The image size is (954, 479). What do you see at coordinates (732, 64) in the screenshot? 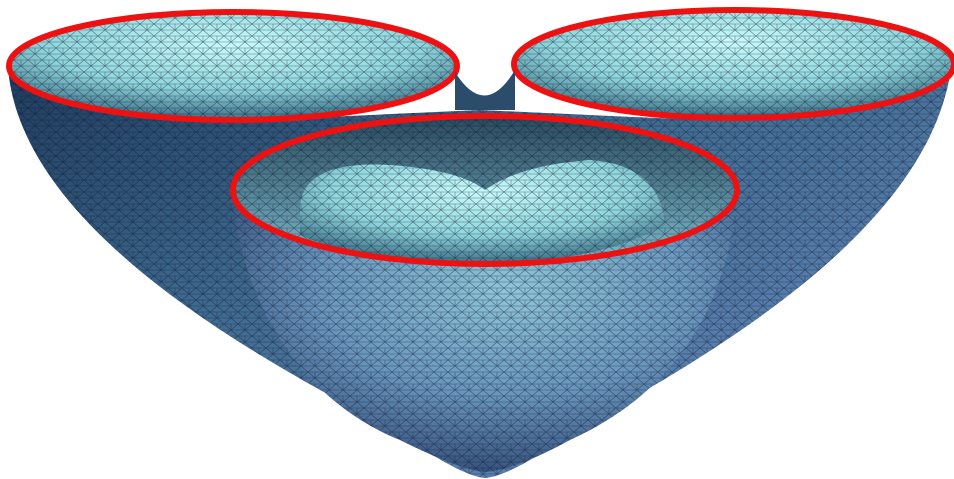
I see `right-bowl` at bounding box center [732, 64].